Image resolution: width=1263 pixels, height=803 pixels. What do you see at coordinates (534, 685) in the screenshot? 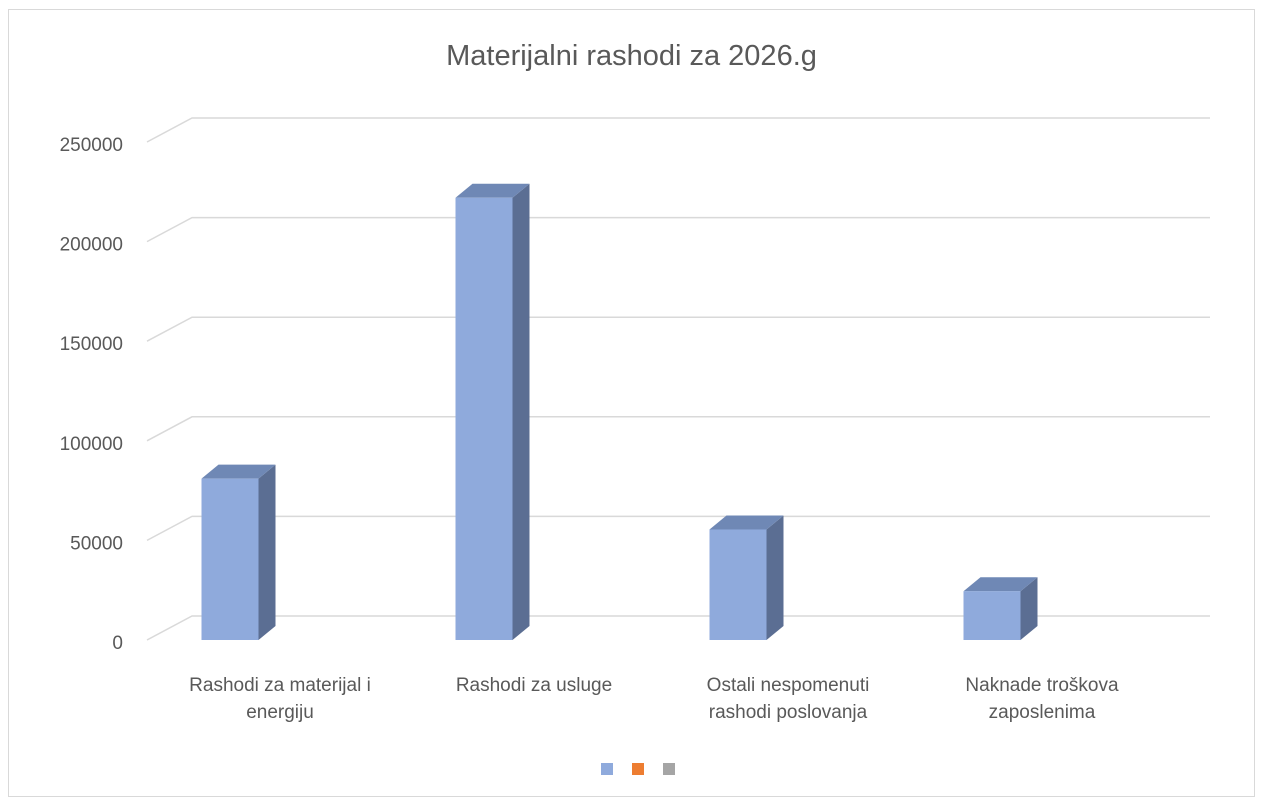
I see `x-tick-label: Rashodi za usluge` at bounding box center [534, 685].